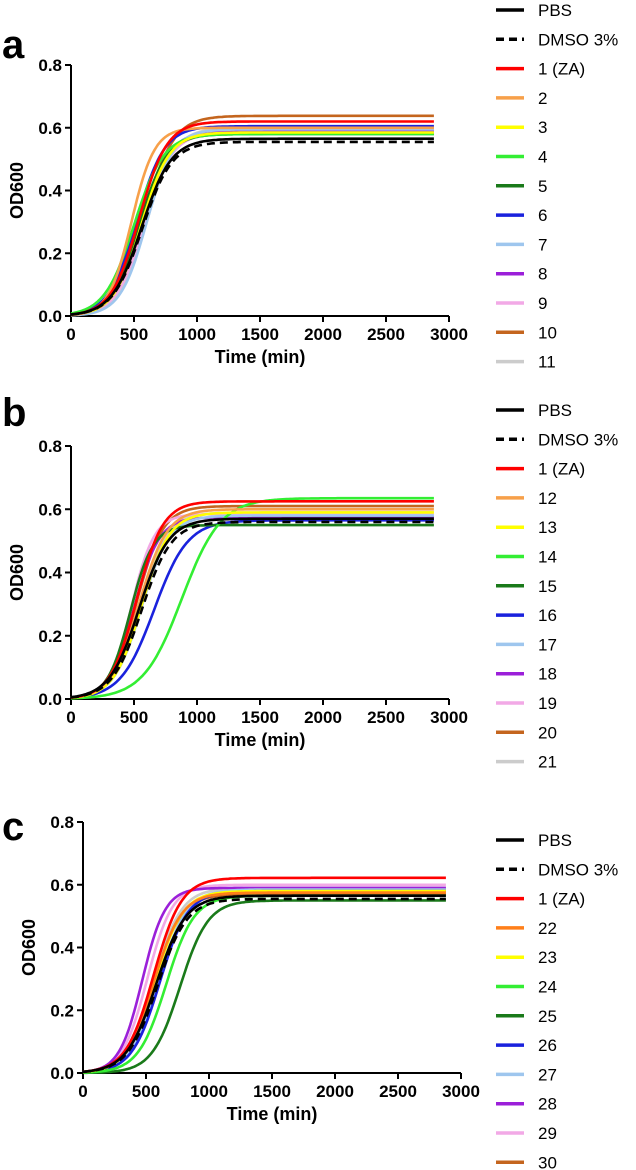 Image resolution: width=636 pixels, height=1170 pixels. What do you see at coordinates (547, 1133) in the screenshot?
I see `legend-label: 29` at bounding box center [547, 1133].